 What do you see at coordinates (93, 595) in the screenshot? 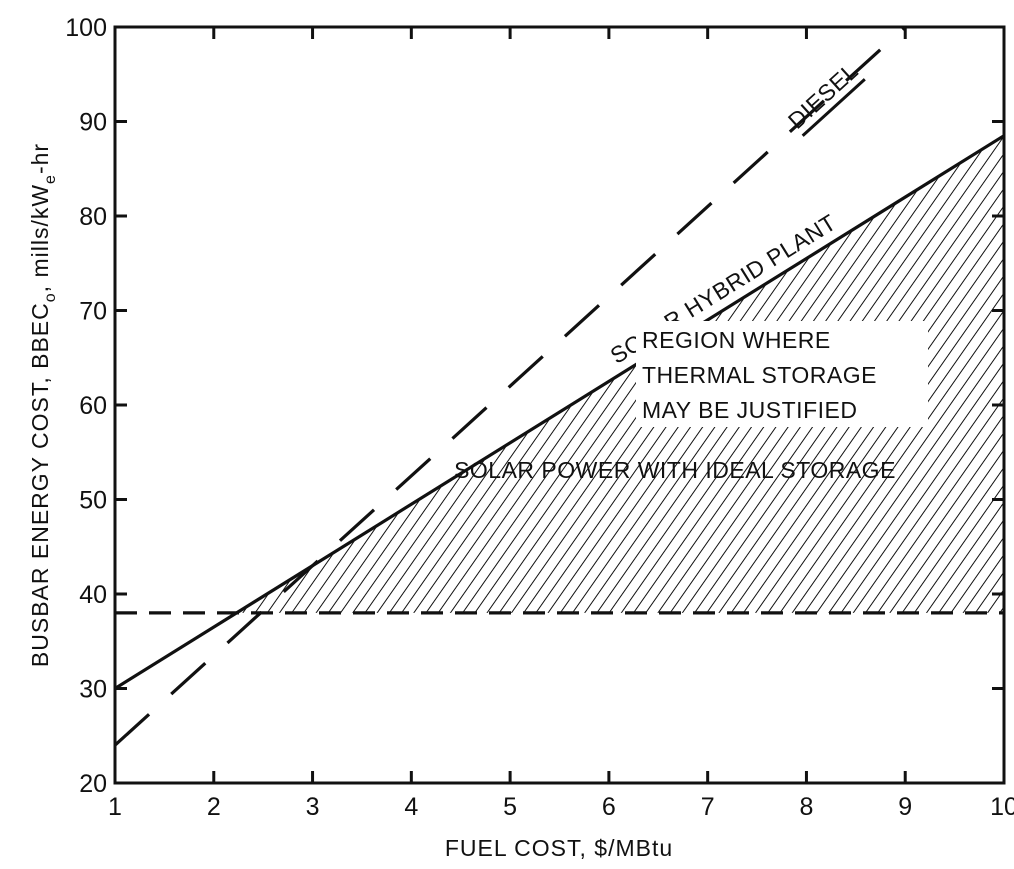
I see `y-tick-label: 40` at bounding box center [93, 595].